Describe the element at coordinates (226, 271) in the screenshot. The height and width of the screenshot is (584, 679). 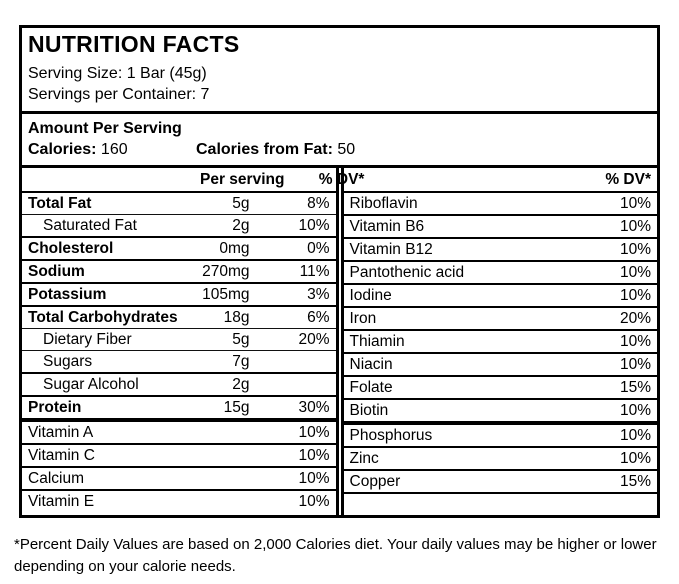
I see `nutrient-amount: 270mg` at that location.